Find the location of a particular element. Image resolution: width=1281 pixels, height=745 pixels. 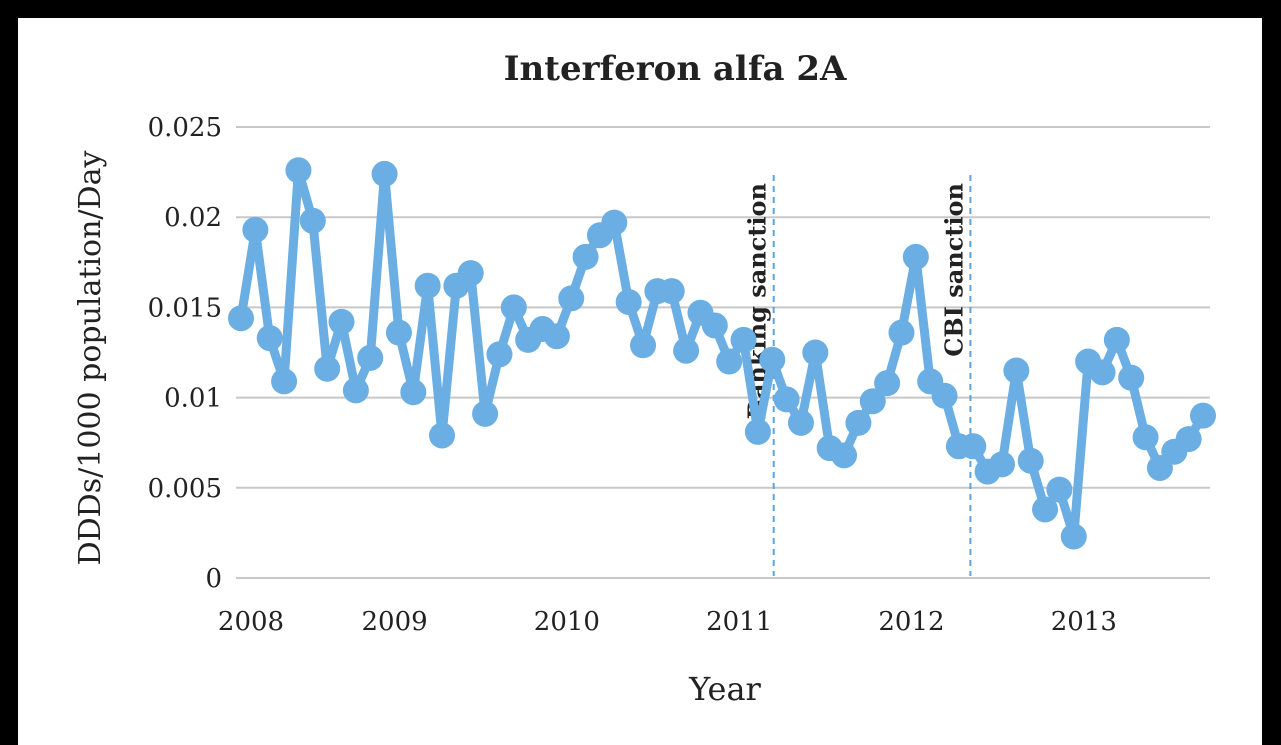

annotation-label: CBI sanction is located at coordinates (953, 270).